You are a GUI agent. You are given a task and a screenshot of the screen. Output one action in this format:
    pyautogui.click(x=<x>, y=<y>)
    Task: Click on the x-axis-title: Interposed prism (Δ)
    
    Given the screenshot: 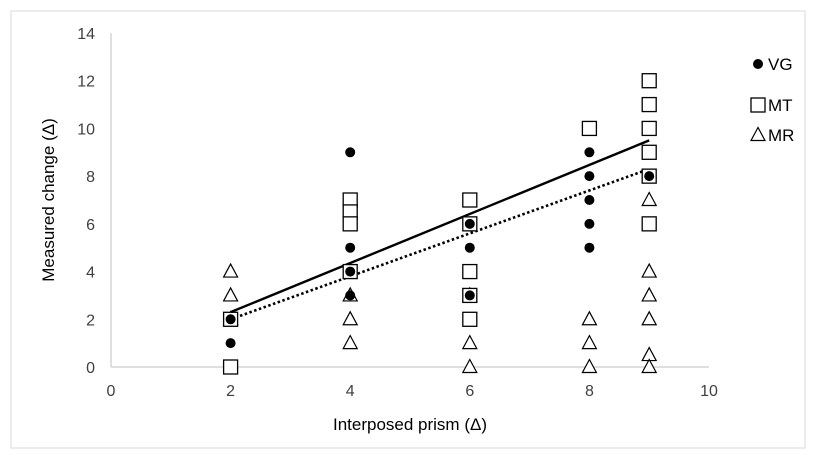 What is the action you would take?
    pyautogui.click(x=410, y=424)
    